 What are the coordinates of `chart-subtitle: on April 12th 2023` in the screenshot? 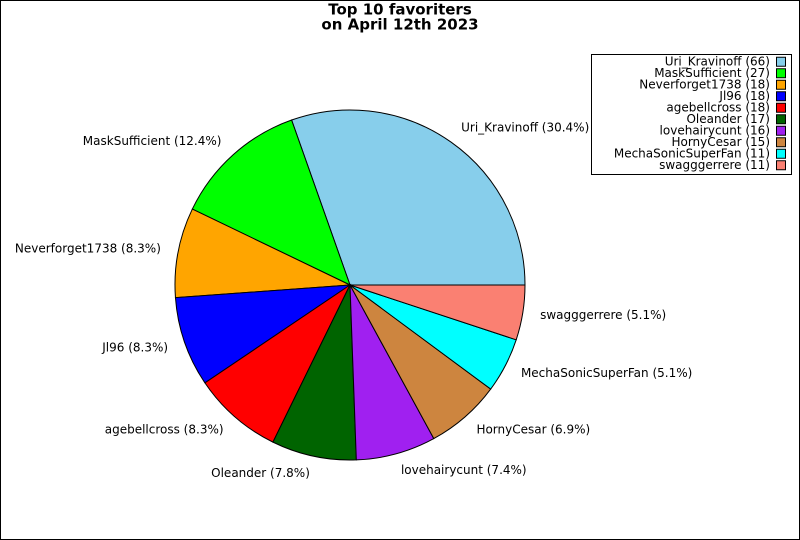 It's located at (399, 25).